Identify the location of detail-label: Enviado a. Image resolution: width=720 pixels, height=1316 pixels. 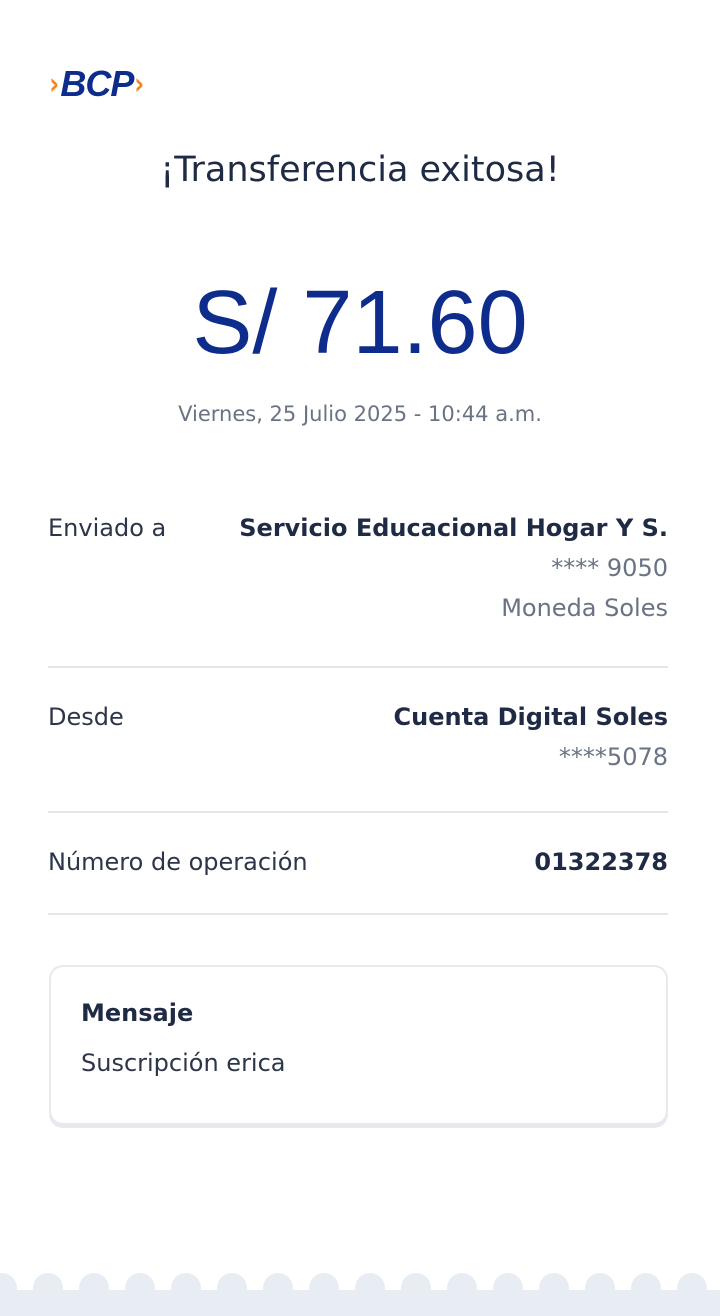
(107, 528).